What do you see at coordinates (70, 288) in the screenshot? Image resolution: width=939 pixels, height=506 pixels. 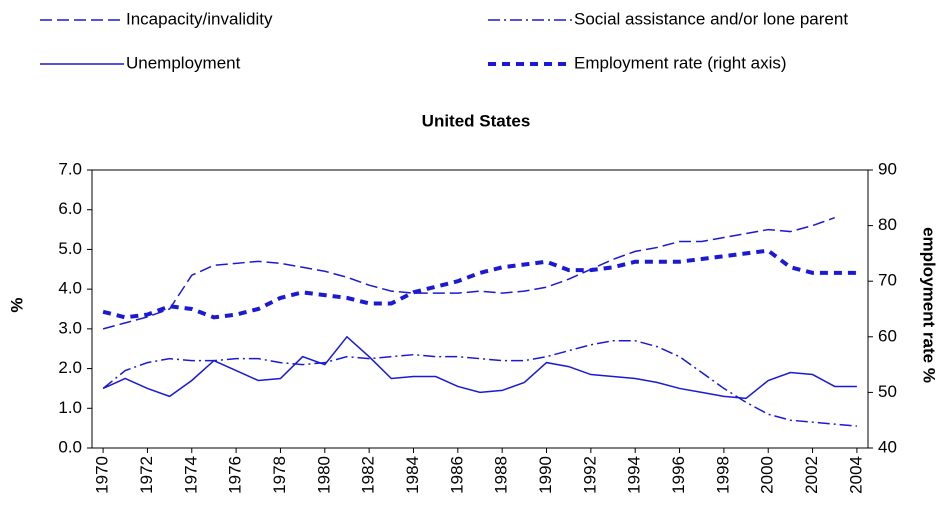 I see `y-tick-label: 4.0` at bounding box center [70, 288].